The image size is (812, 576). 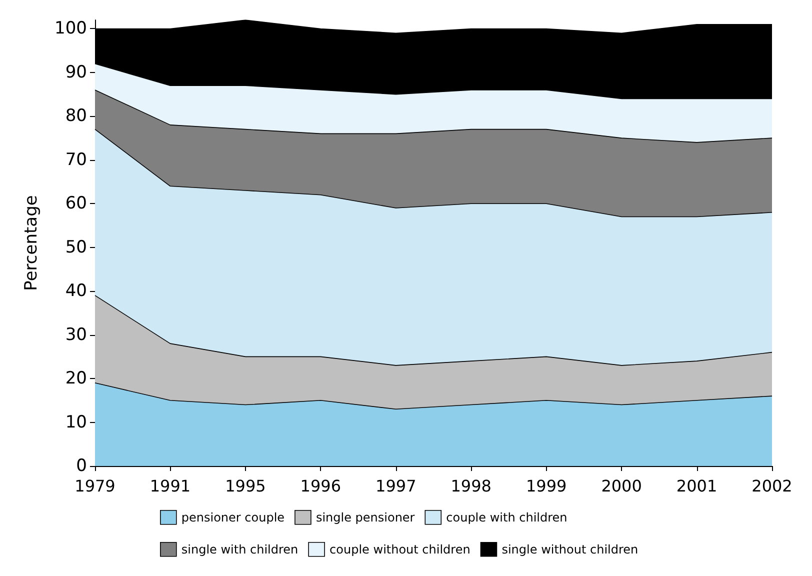 What do you see at coordinates (245, 486) in the screenshot?
I see `x-tick-label: 1995` at bounding box center [245, 486].